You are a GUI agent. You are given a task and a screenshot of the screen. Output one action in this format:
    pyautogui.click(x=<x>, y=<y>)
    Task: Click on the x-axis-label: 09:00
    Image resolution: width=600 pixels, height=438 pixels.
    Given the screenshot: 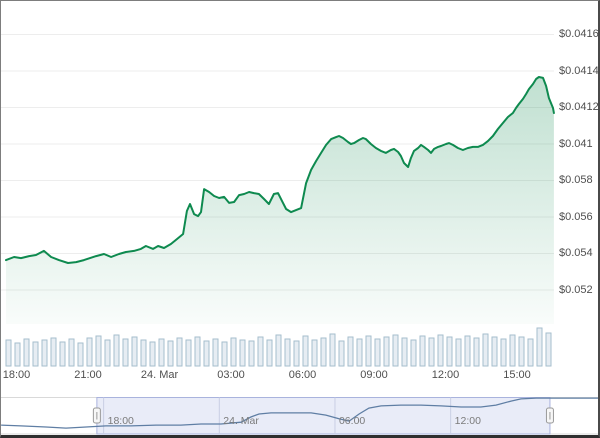 What is the action you would take?
    pyautogui.click(x=374, y=375)
    